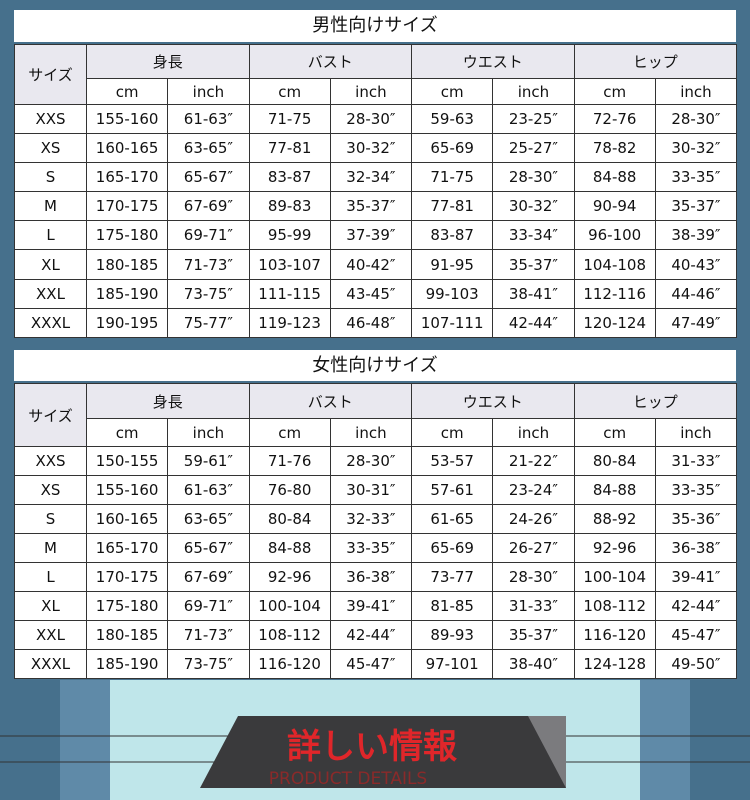  Describe the element at coordinates (371, 519) in the screenshot. I see `data-cell: 32-33″` at that location.